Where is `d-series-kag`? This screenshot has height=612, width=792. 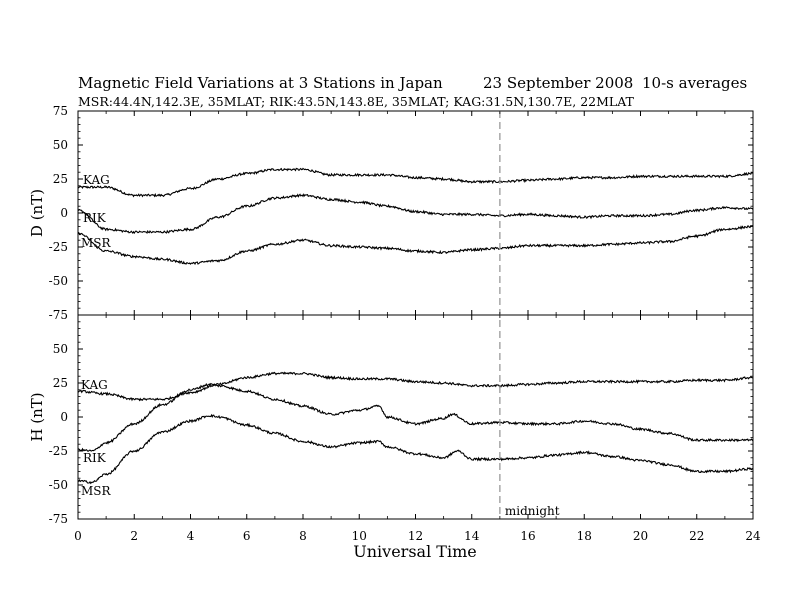 d-series-kag is located at coordinates (415, 182).